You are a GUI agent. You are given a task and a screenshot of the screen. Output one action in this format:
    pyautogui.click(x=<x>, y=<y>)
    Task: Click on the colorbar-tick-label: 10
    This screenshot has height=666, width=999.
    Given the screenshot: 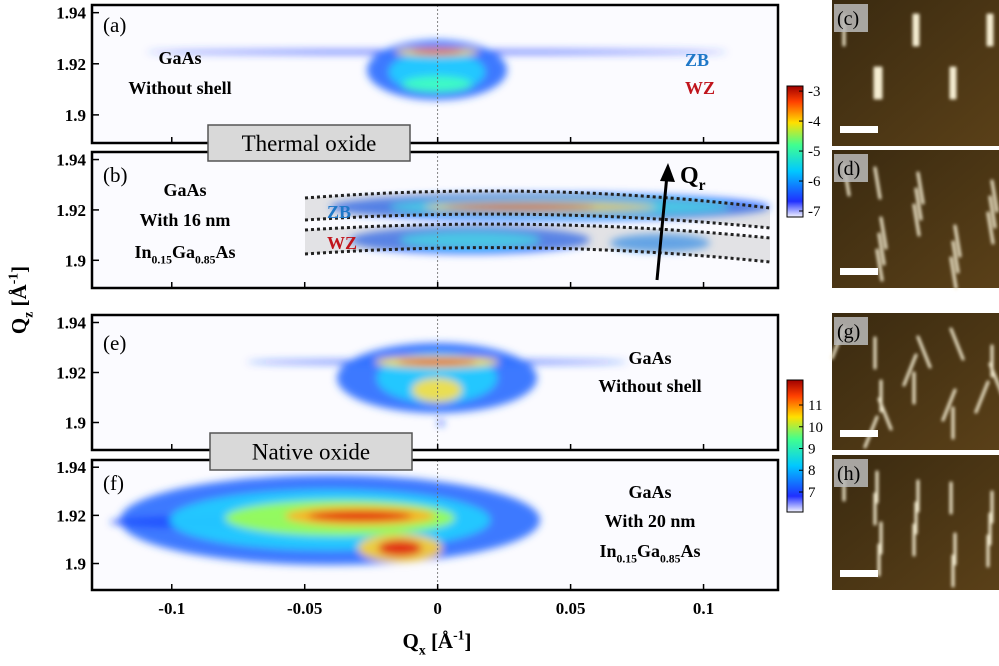 What is the action you would take?
    pyautogui.click(x=815, y=428)
    